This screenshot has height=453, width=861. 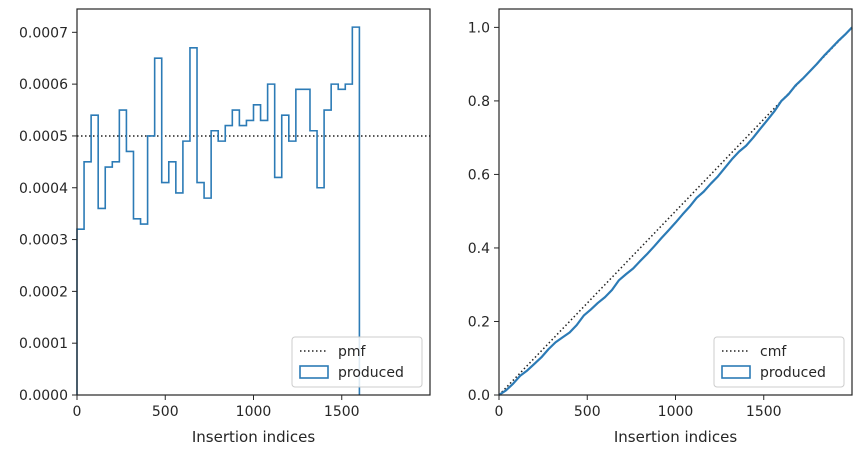 I want to click on legend-reference-label: cmf, so click(x=773, y=352).